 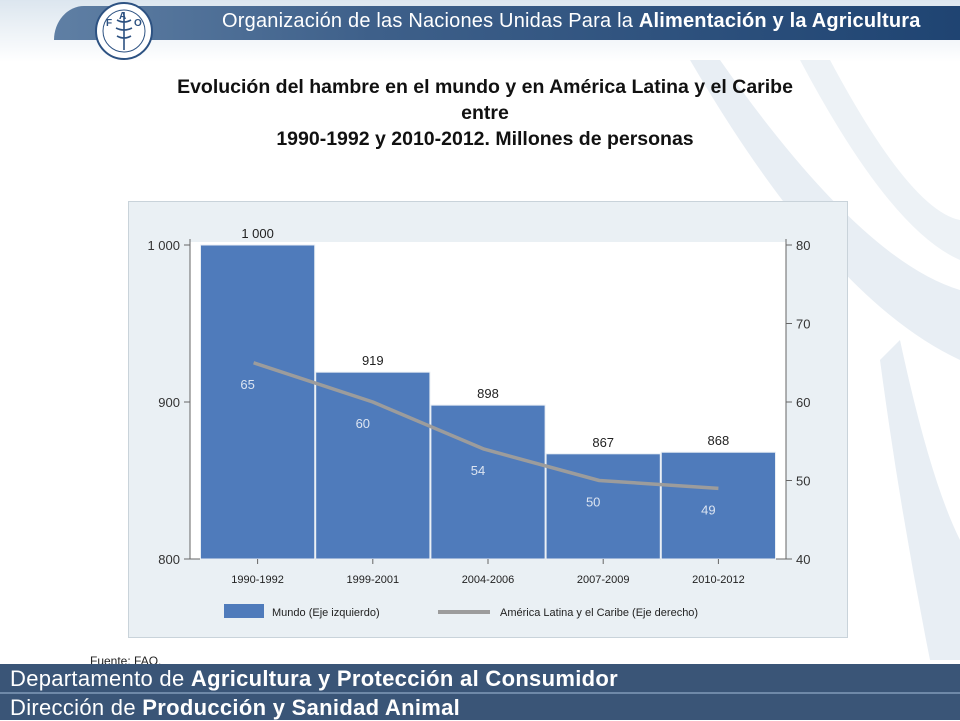 What do you see at coordinates (803, 402) in the screenshot?
I see `right-tick-label: 60` at bounding box center [803, 402].